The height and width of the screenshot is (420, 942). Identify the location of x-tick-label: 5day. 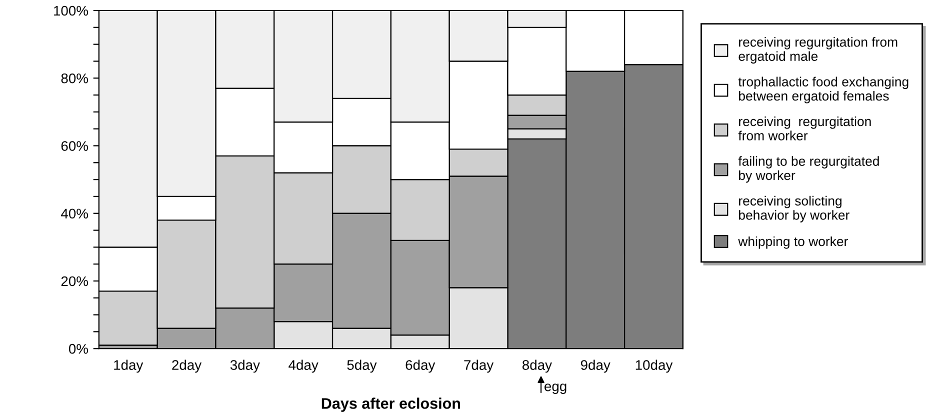
(362, 366).